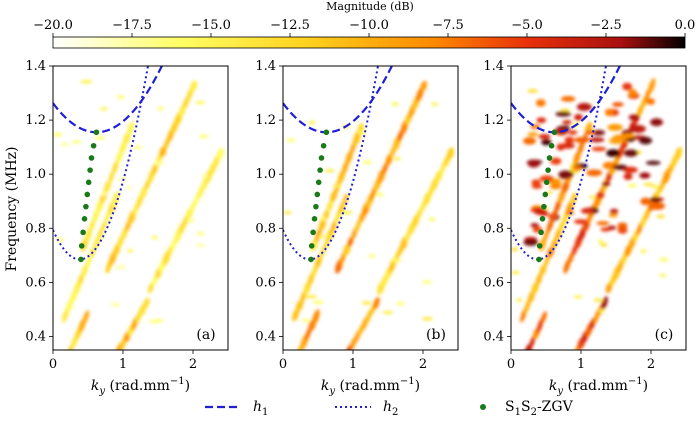 This screenshot has height=427, width=698. What do you see at coordinates (581, 364) in the screenshot?
I see `x-tick-label: 1` at bounding box center [581, 364].